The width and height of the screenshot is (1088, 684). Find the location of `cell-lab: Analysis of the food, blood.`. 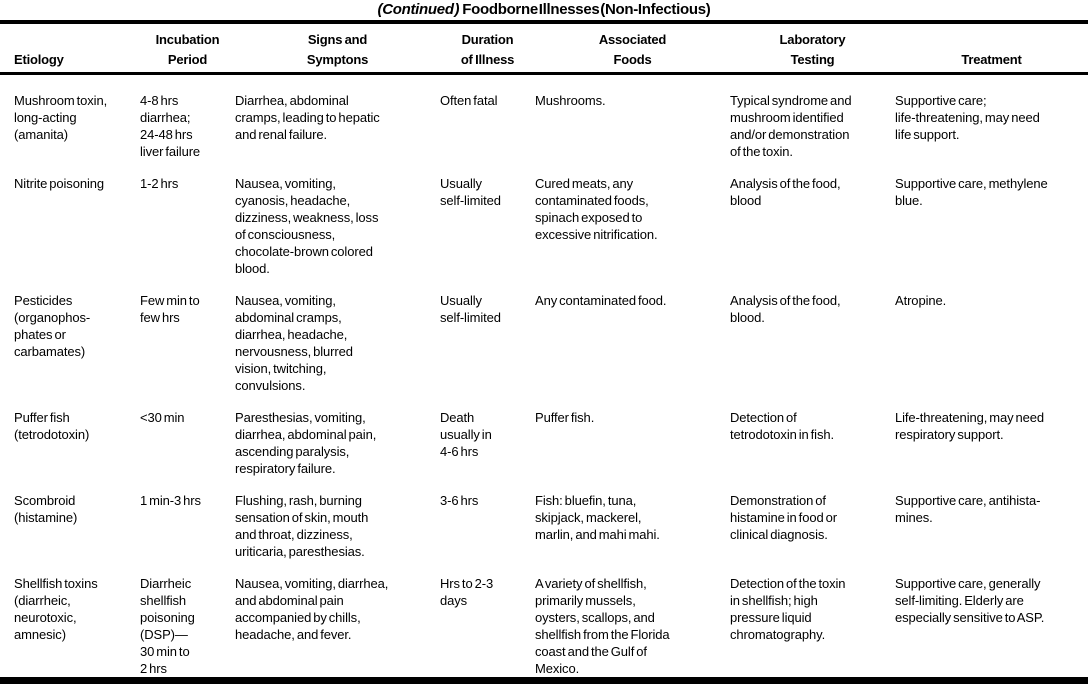

cell-lab: Analysis of the food, blood. is located at coordinates (785, 309).